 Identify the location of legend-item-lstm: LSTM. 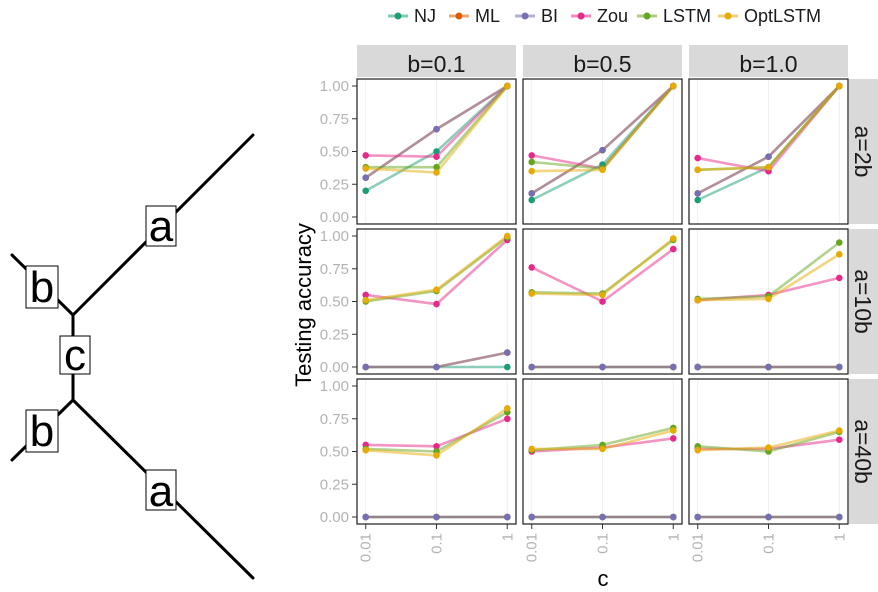
(674, 16).